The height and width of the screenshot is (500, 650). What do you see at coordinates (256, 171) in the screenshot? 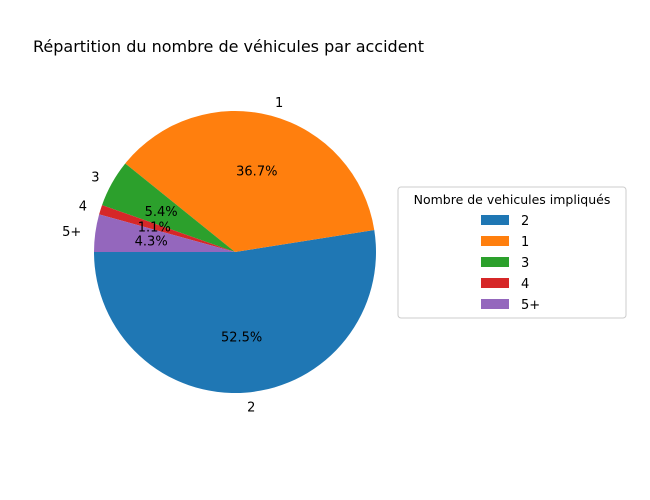
I see `slice-pct-1: 36.7%` at bounding box center [256, 171].